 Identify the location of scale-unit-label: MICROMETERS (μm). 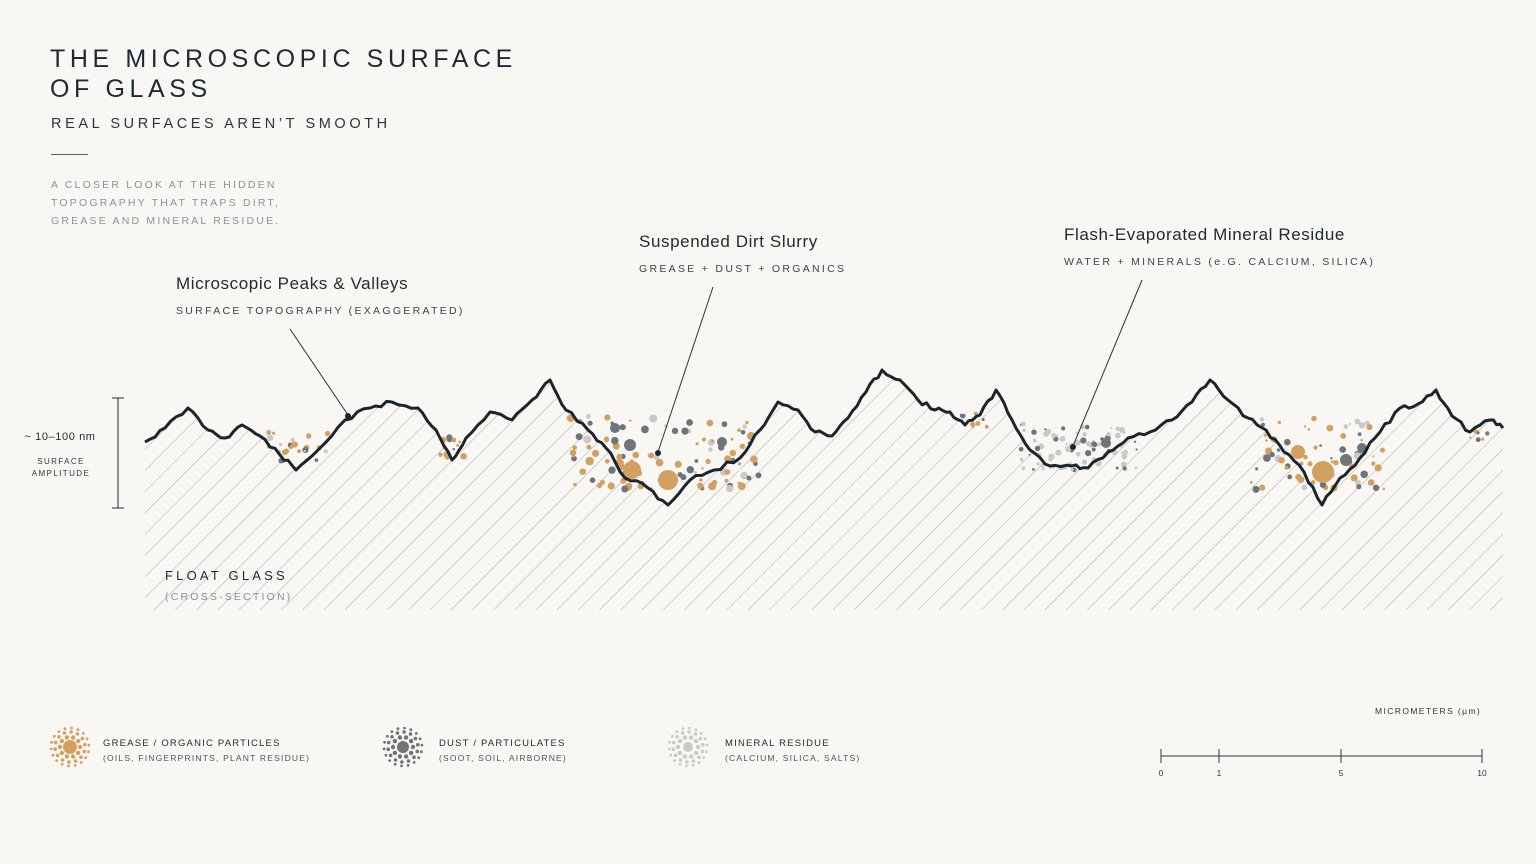
(1428, 711).